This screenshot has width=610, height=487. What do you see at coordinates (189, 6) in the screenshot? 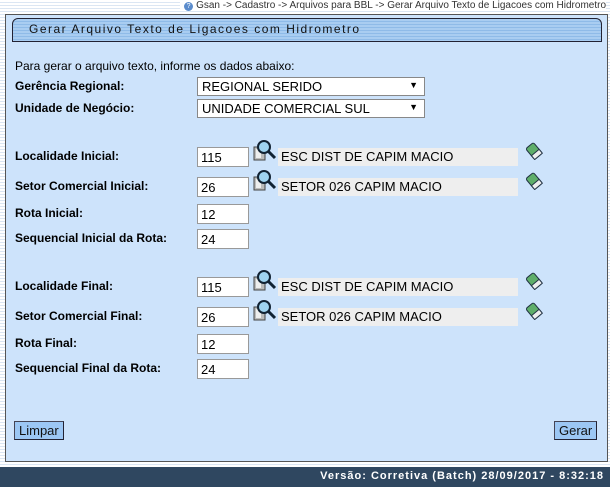
I see `help-icon: ?` at bounding box center [189, 6].